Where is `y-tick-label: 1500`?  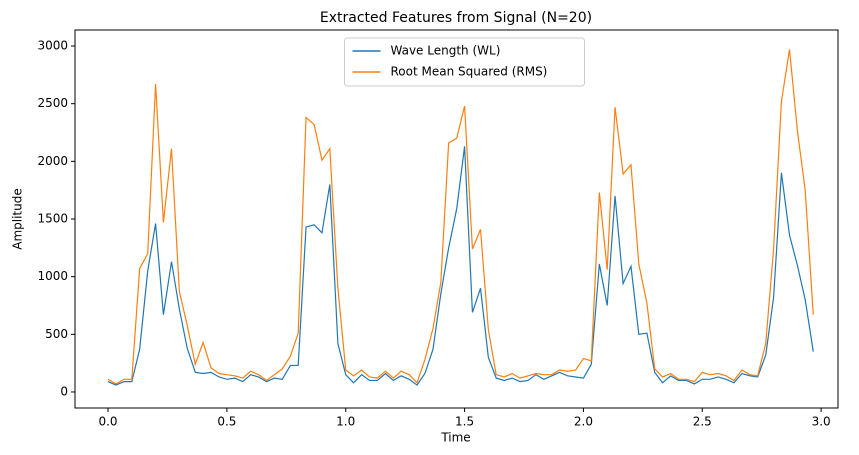 y-tick-label: 1500 is located at coordinates (52, 219).